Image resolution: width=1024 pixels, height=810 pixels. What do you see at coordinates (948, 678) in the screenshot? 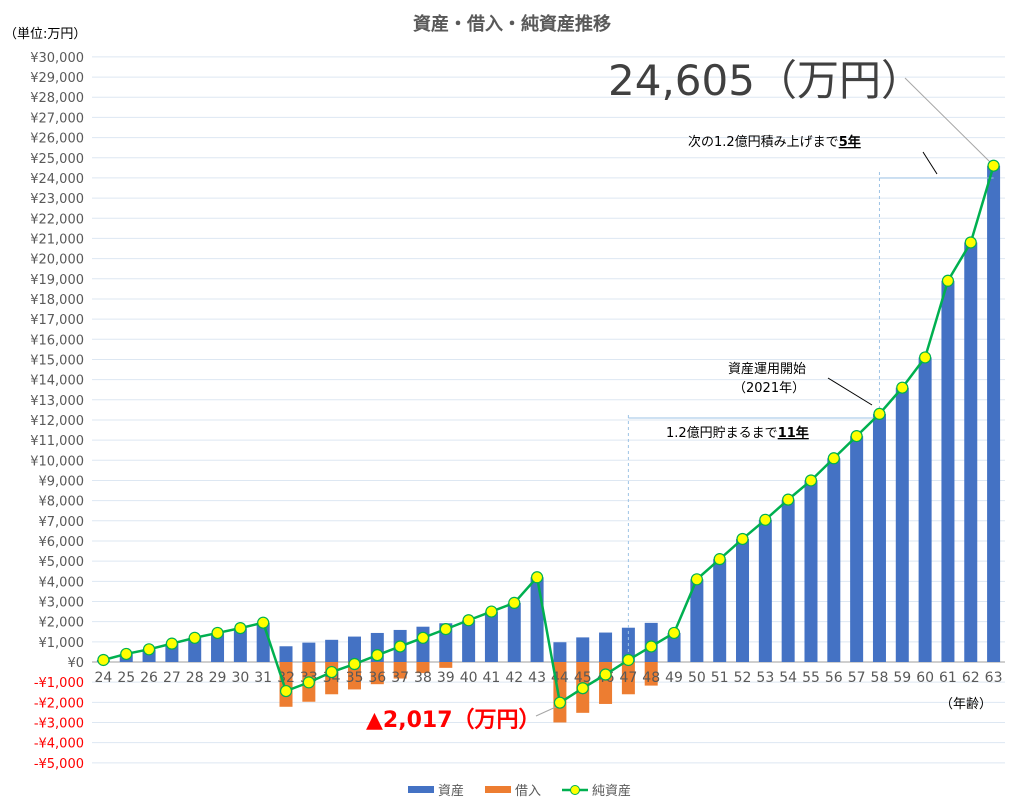
I see `x-tick-label: 61` at bounding box center [948, 678].